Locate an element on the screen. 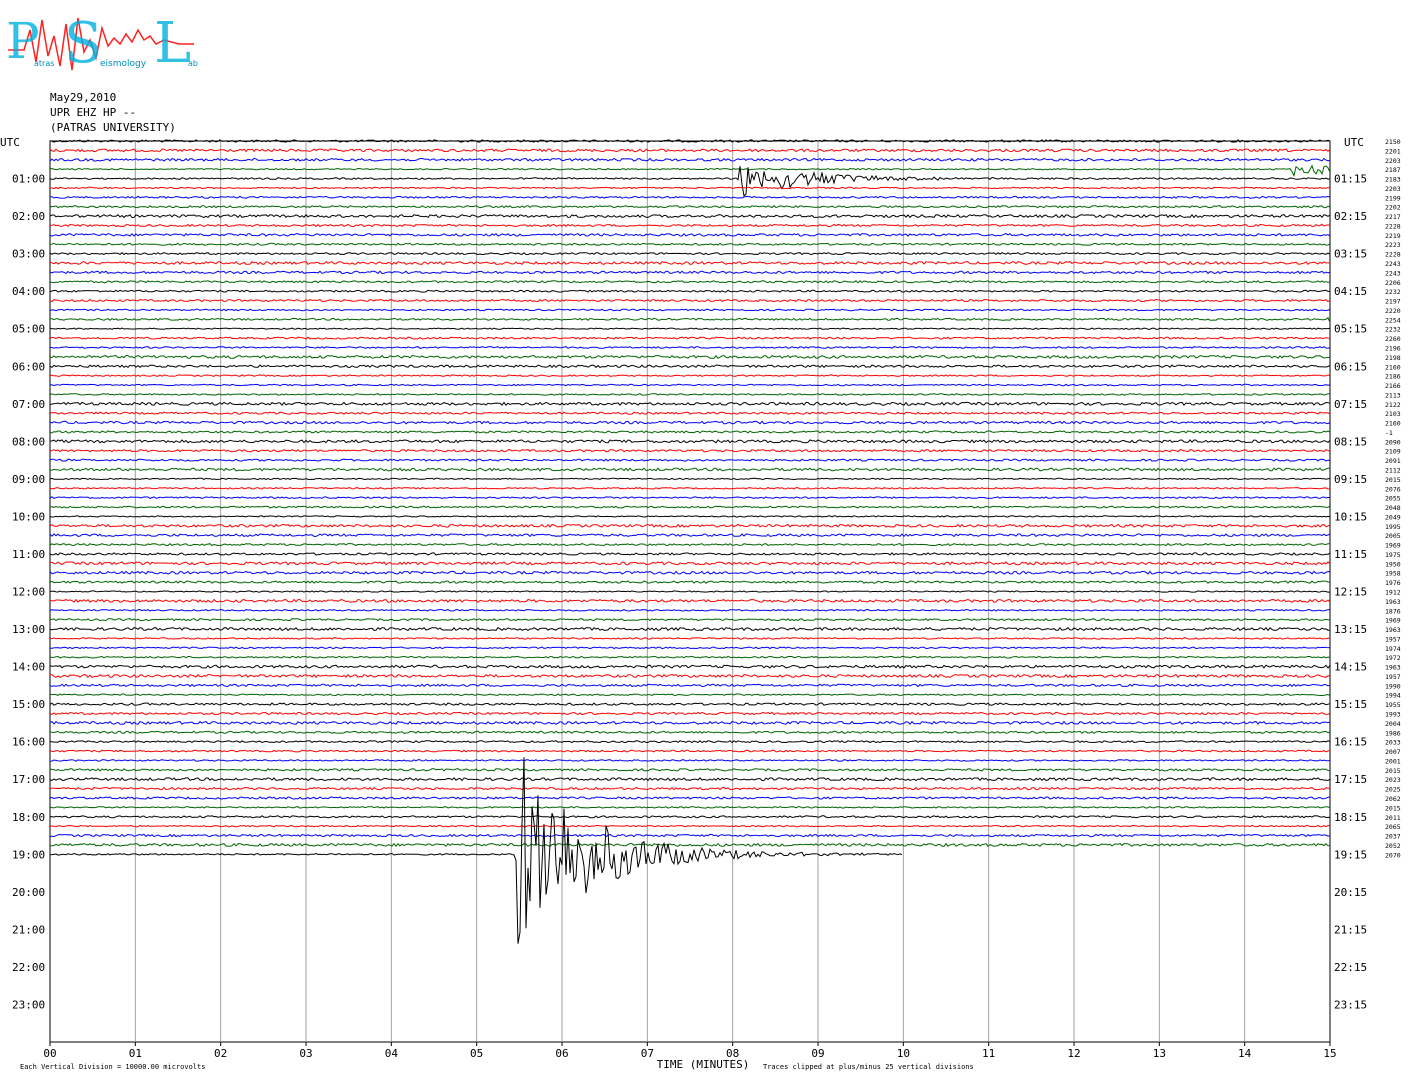 The width and height of the screenshot is (1410, 1080). logo-seismogram-line is located at coordinates (101, 44).